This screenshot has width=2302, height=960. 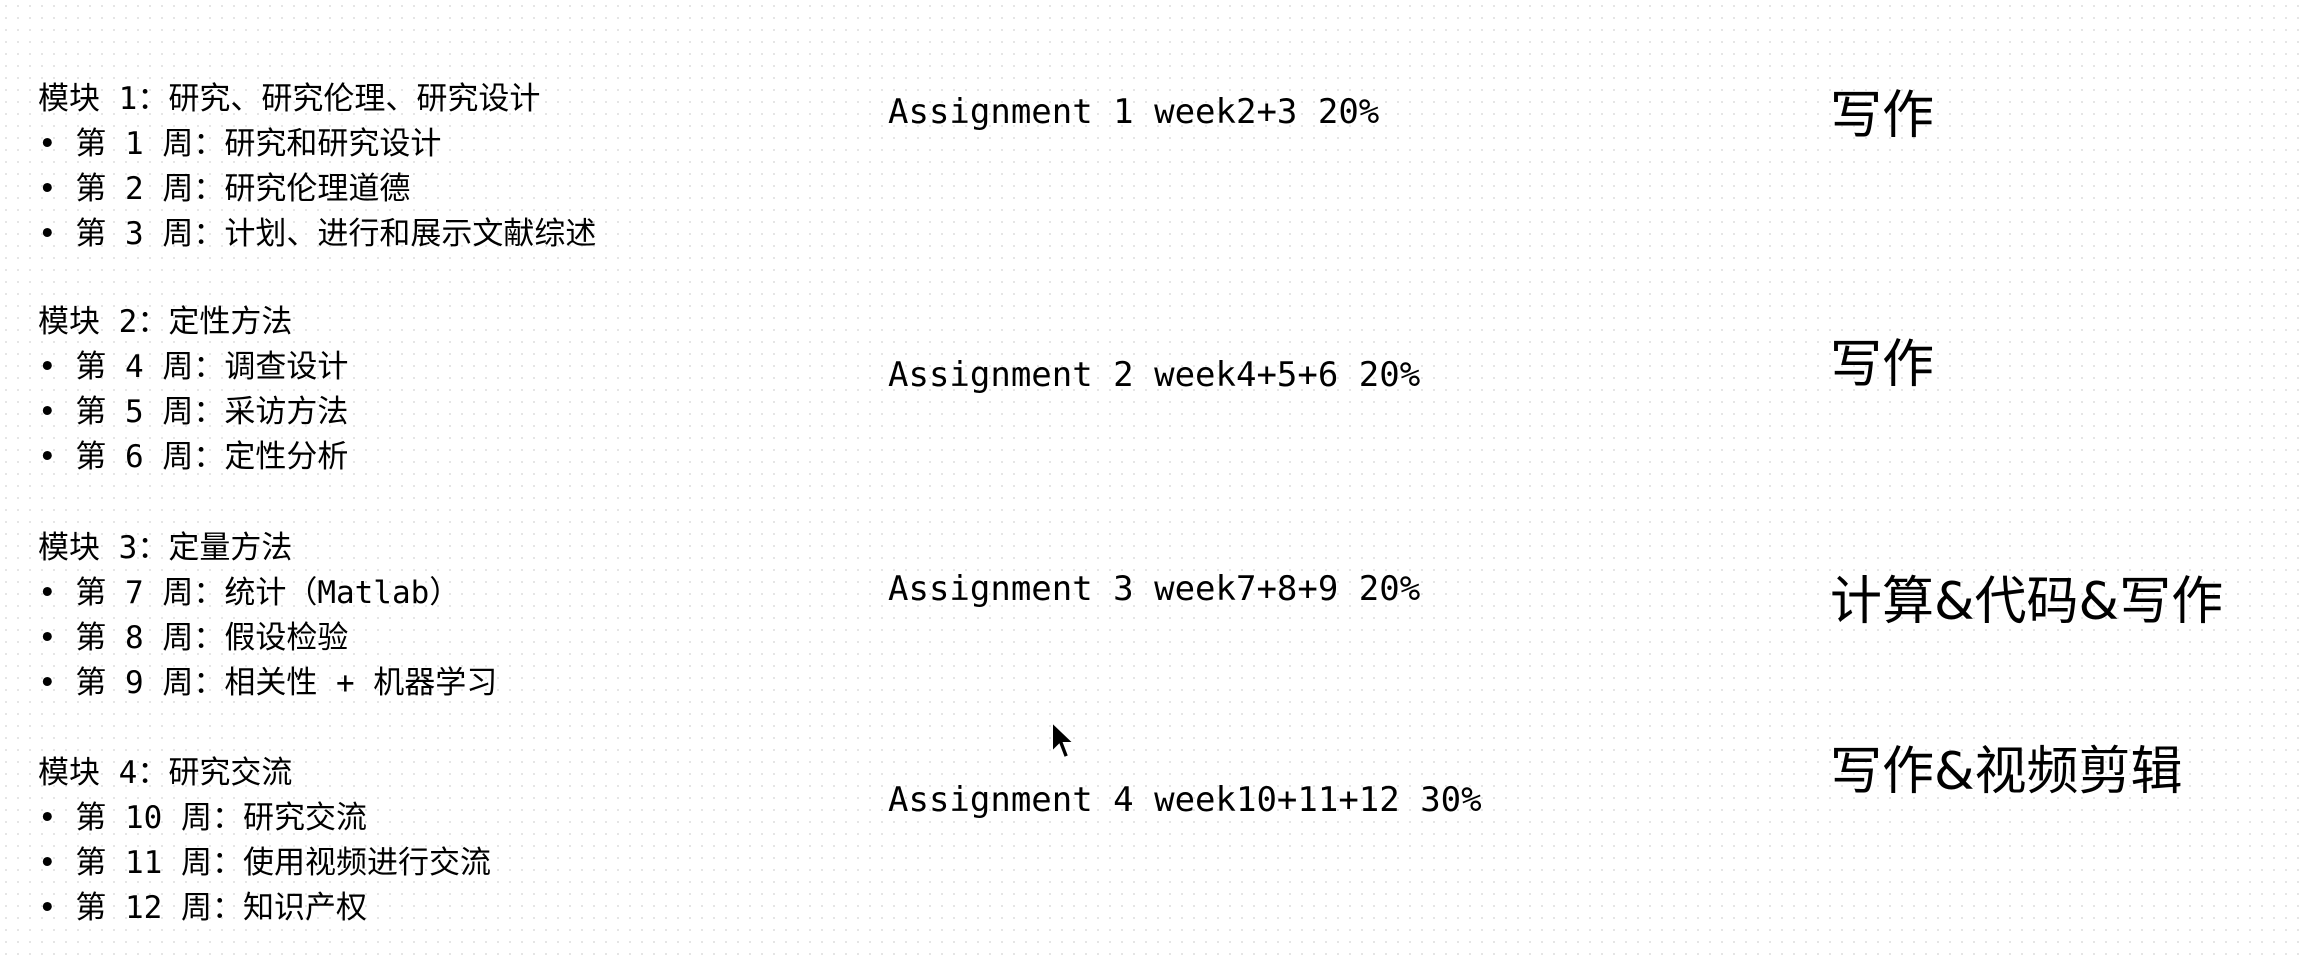 I want to click on module-4-week-11: • 第 11 周：使用视频进行交流, so click(x=264, y=863).